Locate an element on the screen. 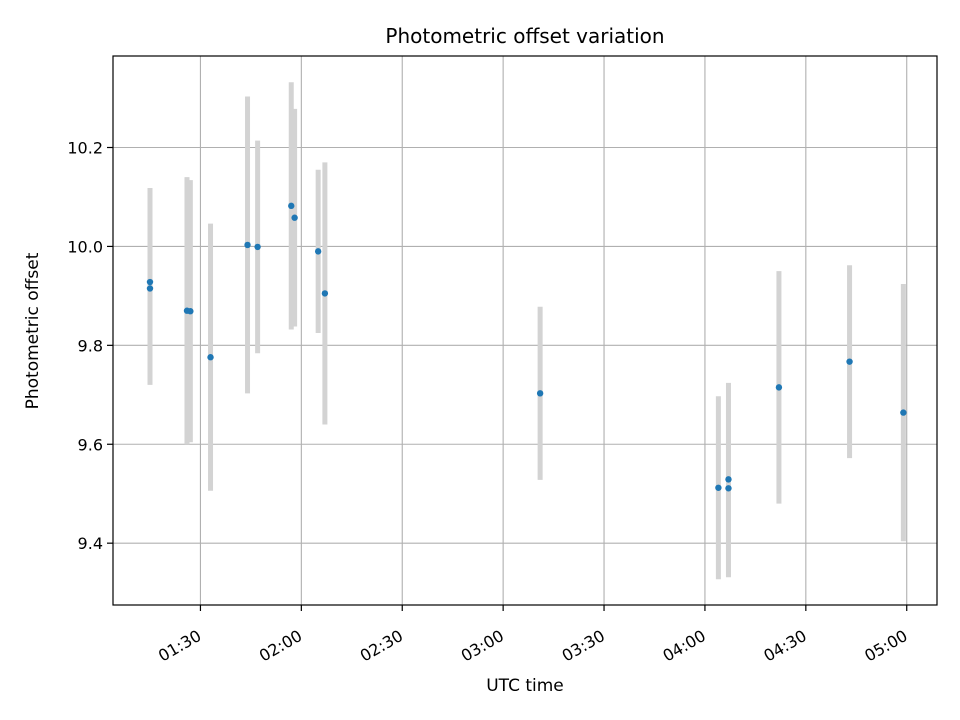  x-axis-title: UTC time is located at coordinates (525, 686).